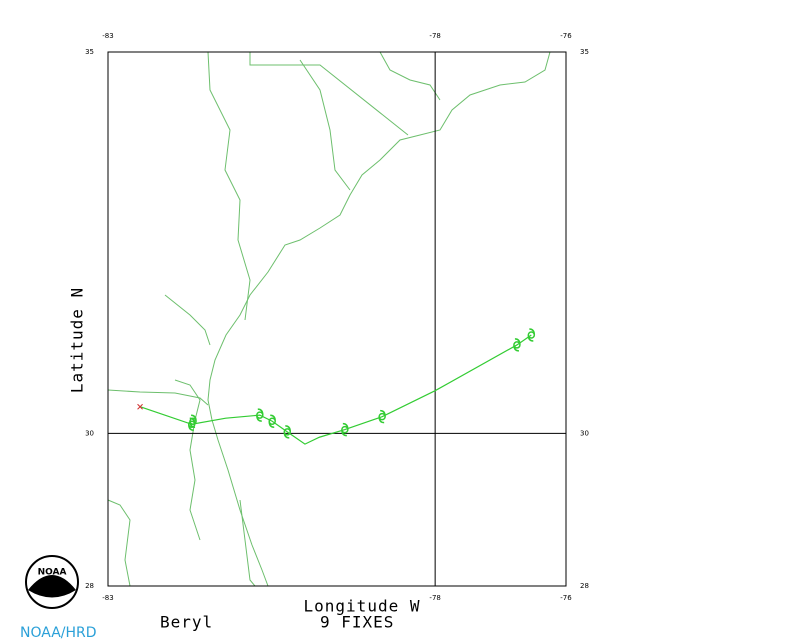 This screenshot has width=800, height=640. What do you see at coordinates (186, 622) in the screenshot?
I see `storm-name: Beryl` at bounding box center [186, 622].